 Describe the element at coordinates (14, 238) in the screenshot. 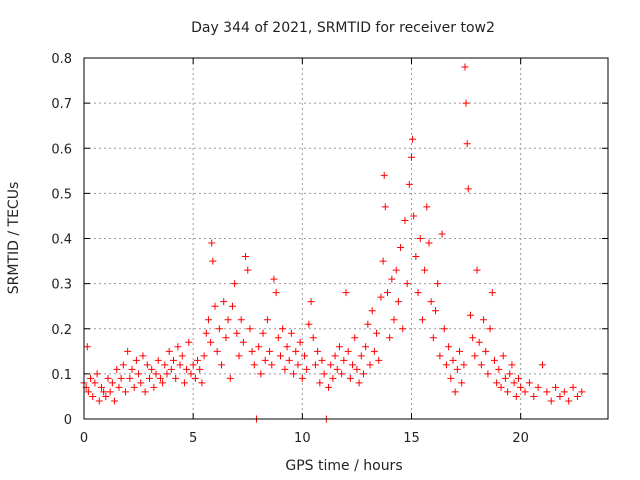

I see `y-axis-title: SRMTID / TECUs` at that location.